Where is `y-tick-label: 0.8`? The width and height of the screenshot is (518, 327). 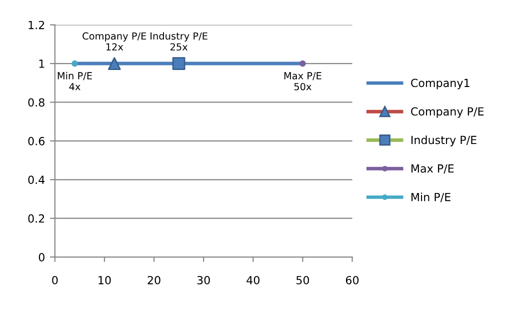
y-tick-label: 0.8 is located at coordinates (36, 102).